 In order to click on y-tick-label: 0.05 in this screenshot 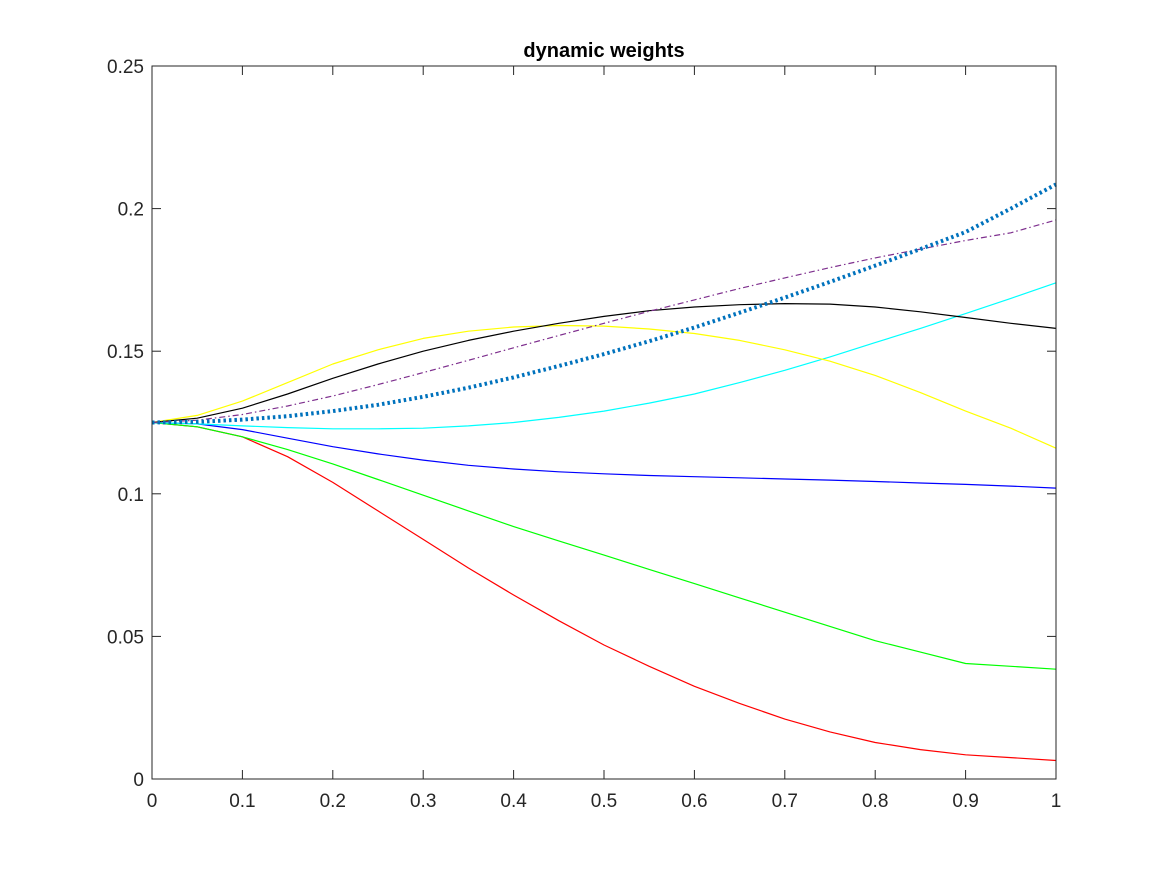, I will do `click(125, 637)`.